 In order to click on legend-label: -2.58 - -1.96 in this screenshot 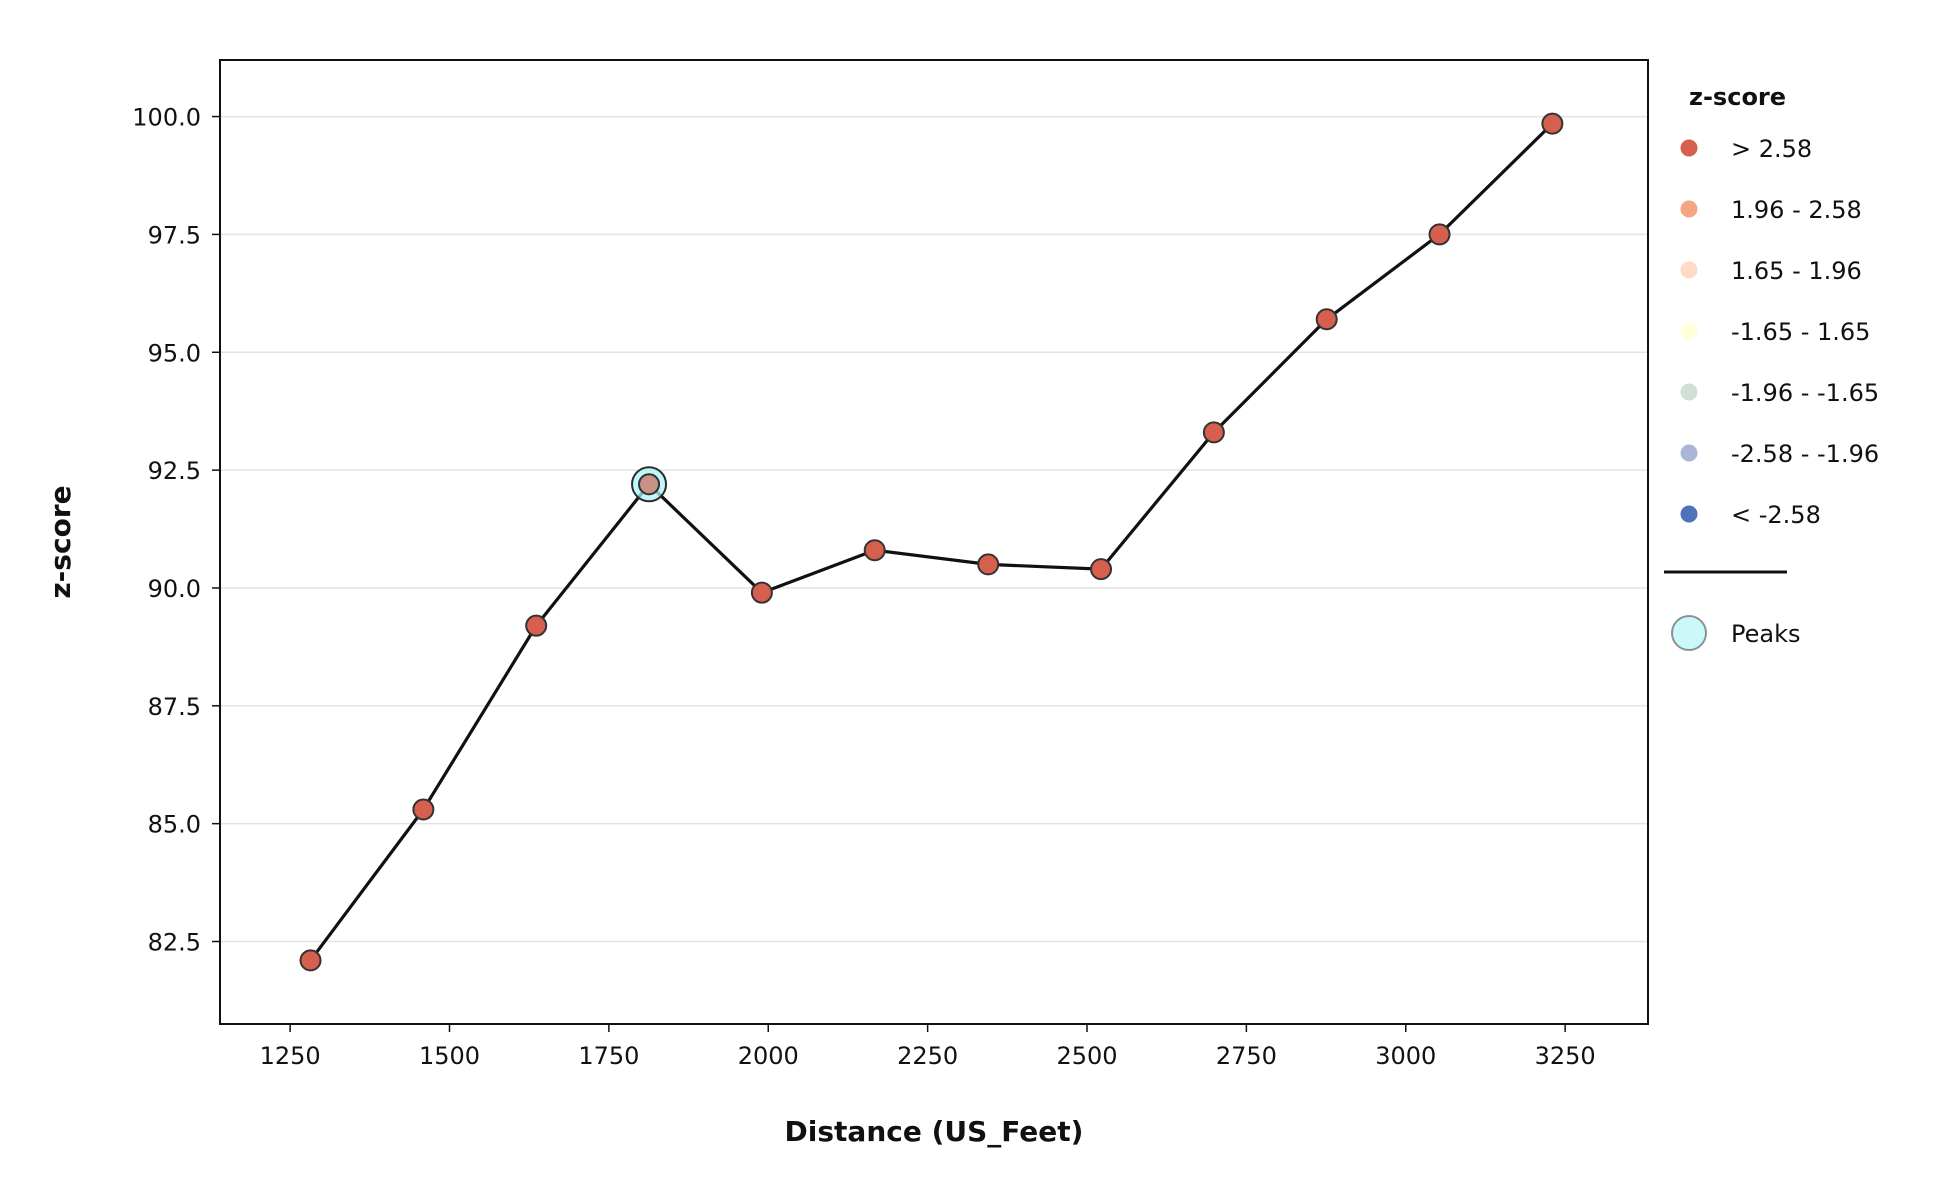, I will do `click(1805, 454)`.